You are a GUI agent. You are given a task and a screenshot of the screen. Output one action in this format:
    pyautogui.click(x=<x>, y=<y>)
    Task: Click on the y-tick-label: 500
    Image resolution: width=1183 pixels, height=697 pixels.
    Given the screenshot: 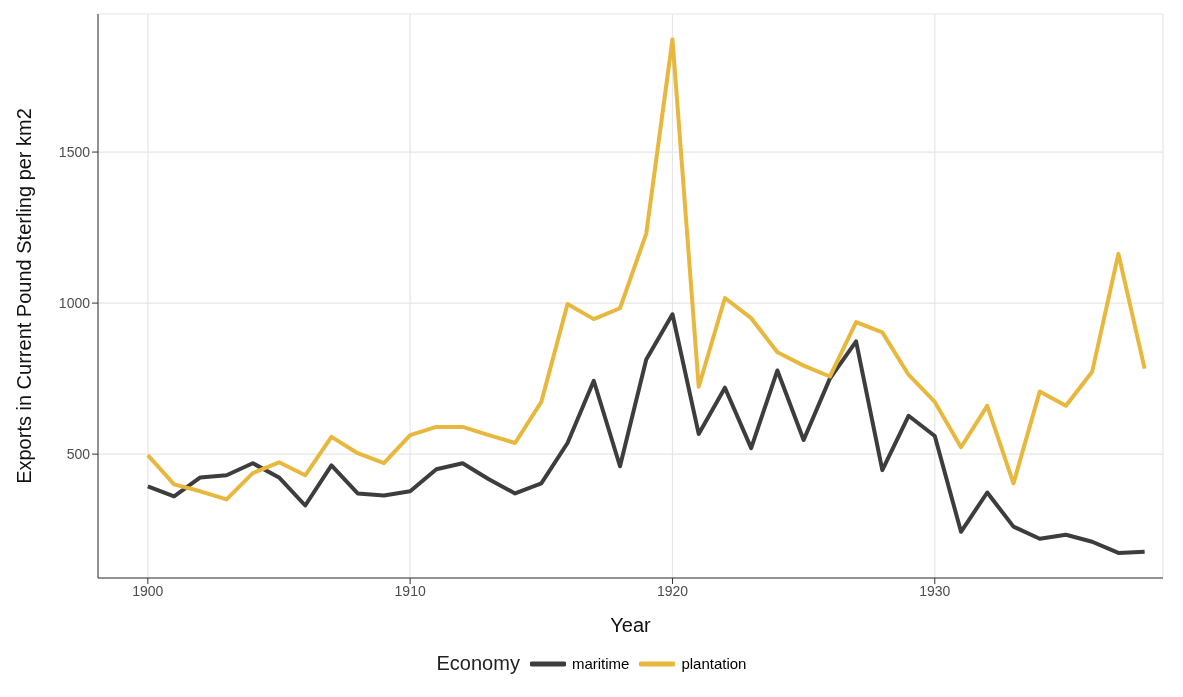 What is the action you would take?
    pyautogui.click(x=78, y=454)
    